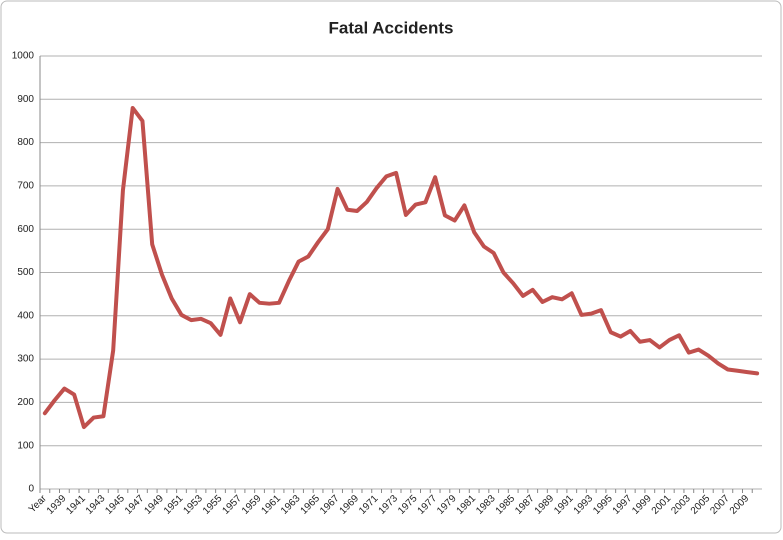  Describe the element at coordinates (25, 445) in the screenshot. I see `y-tick-label: 100` at that location.